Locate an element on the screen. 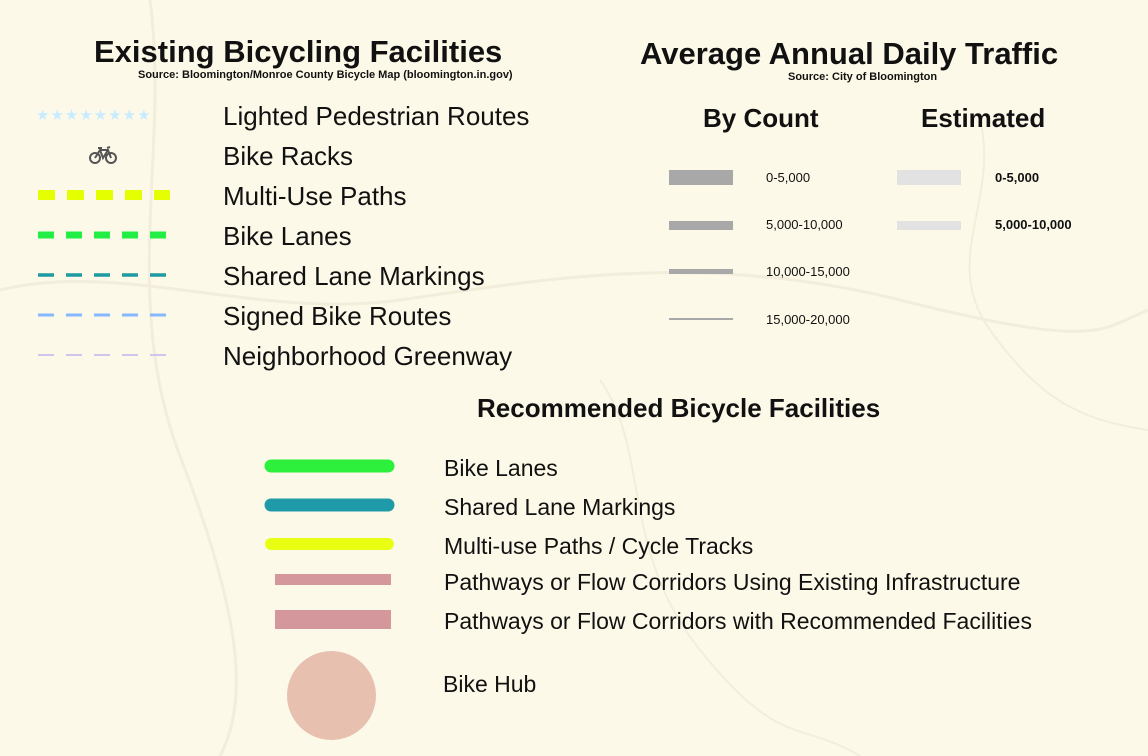 The width and height of the screenshot is (1148, 756). estimated-heading: Estimated is located at coordinates (983, 118).